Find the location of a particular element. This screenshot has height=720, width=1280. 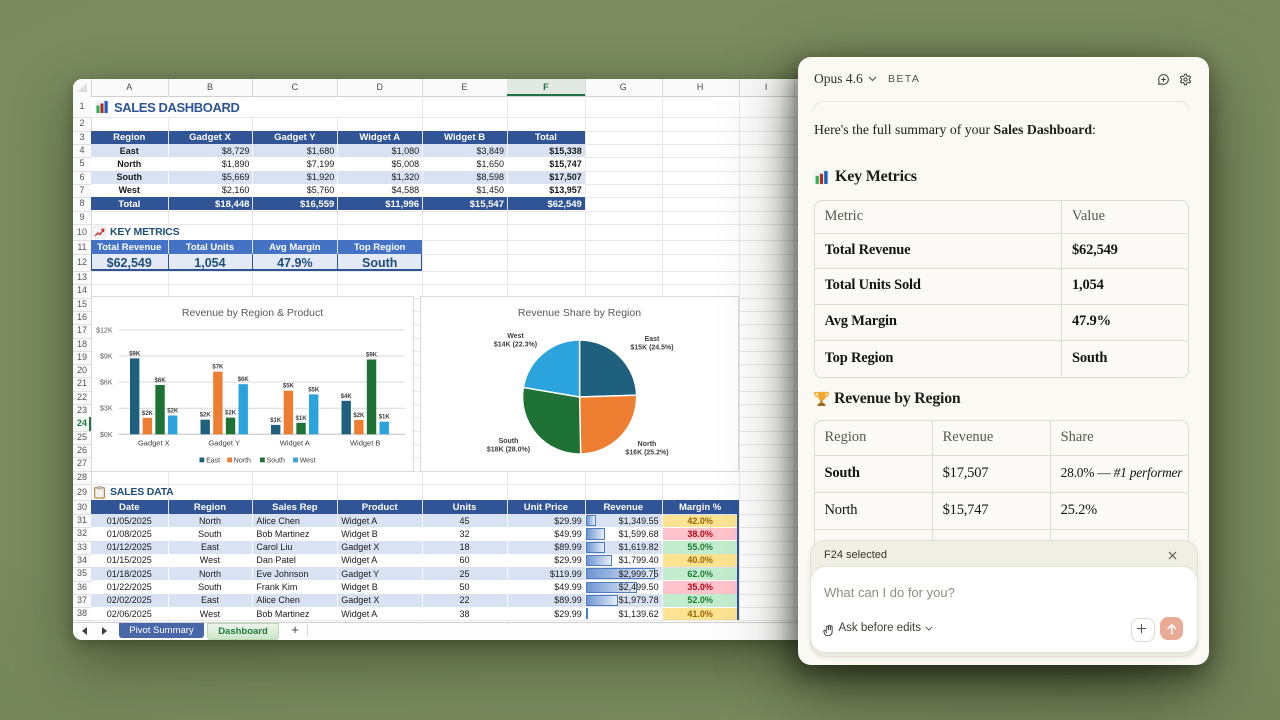

svg-text: $16K (25.2%) is located at coordinates (646, 453).